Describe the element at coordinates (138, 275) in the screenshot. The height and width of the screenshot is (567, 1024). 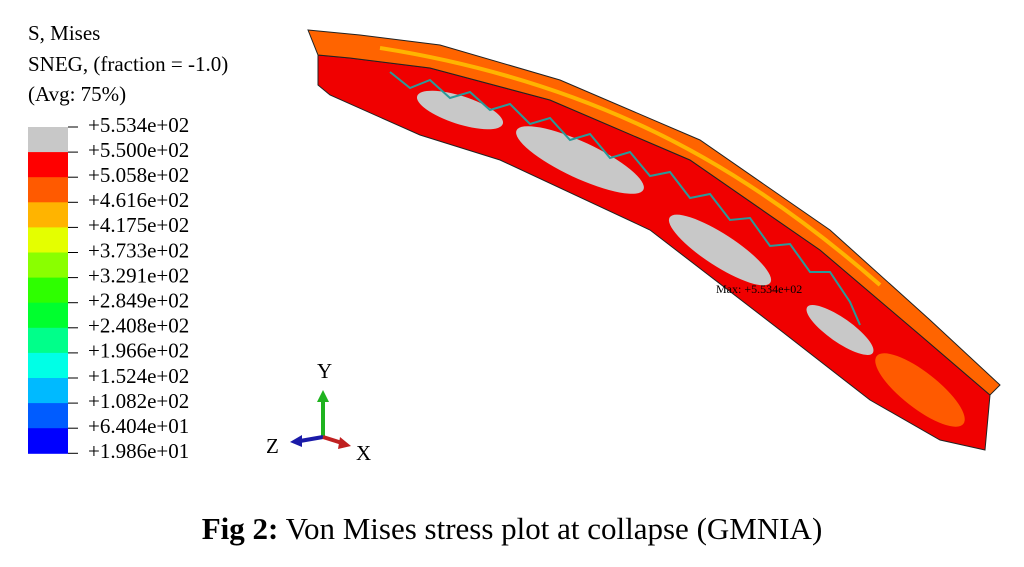
I see `legend-label: +3.291e+02` at that location.